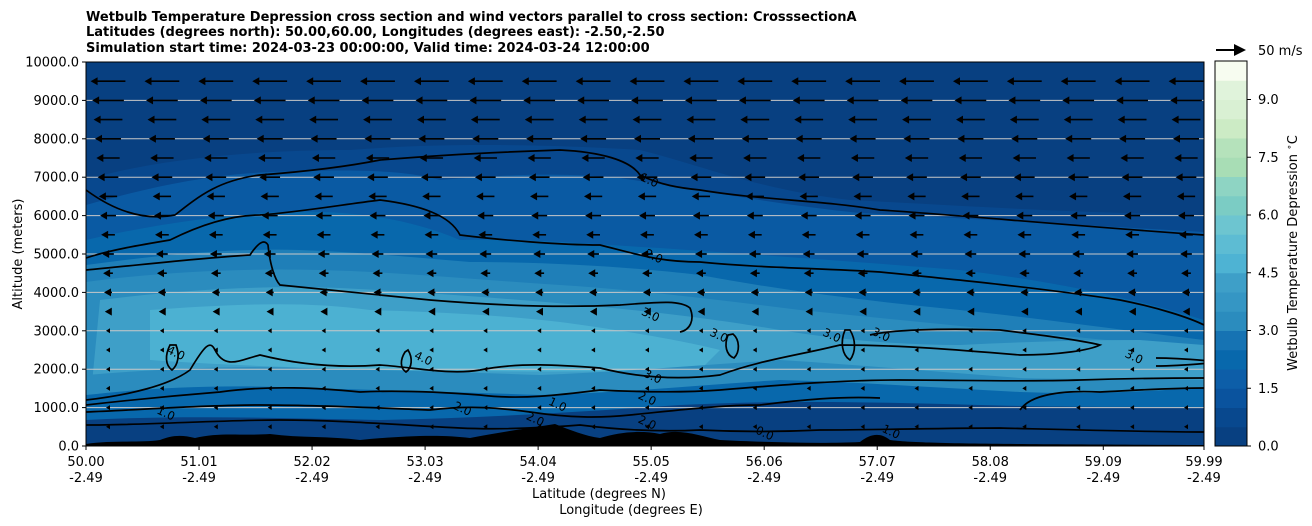 Image resolution: width=1312 pixels, height=526 pixels. I want to click on y-tick-label: 10000.0, so click(52, 63).